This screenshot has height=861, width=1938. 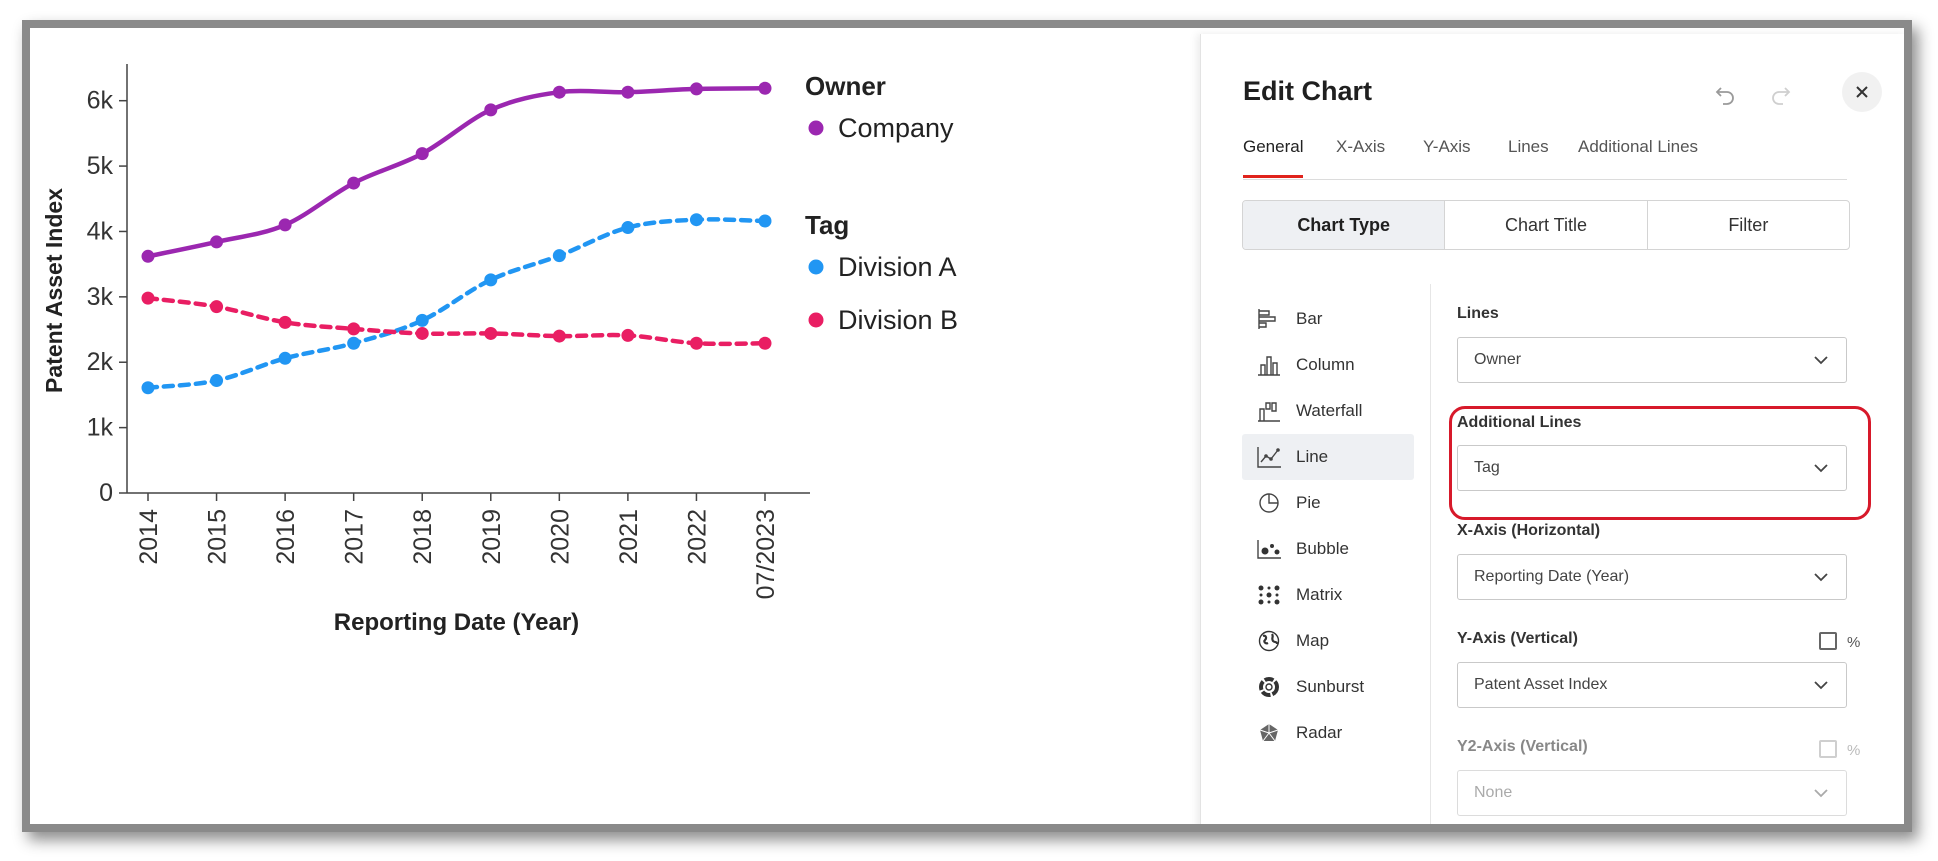 I want to click on chart-type-sunburst: Sunburst, so click(x=1328, y=687).